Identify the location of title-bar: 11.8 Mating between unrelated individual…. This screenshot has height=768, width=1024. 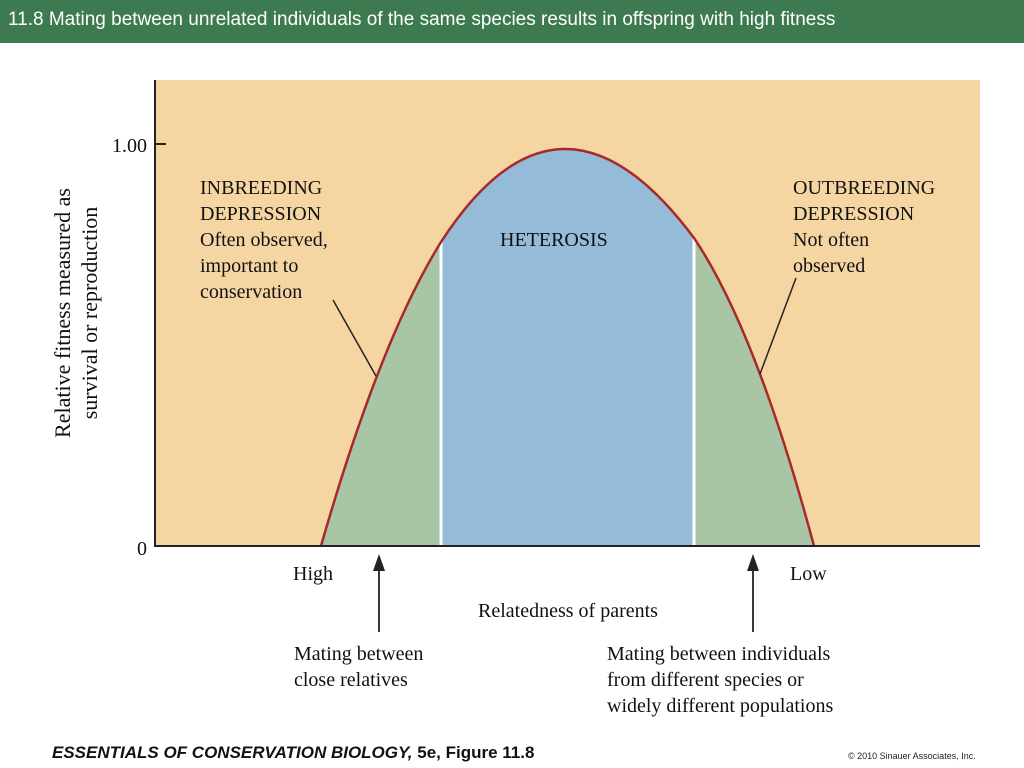
(512, 21).